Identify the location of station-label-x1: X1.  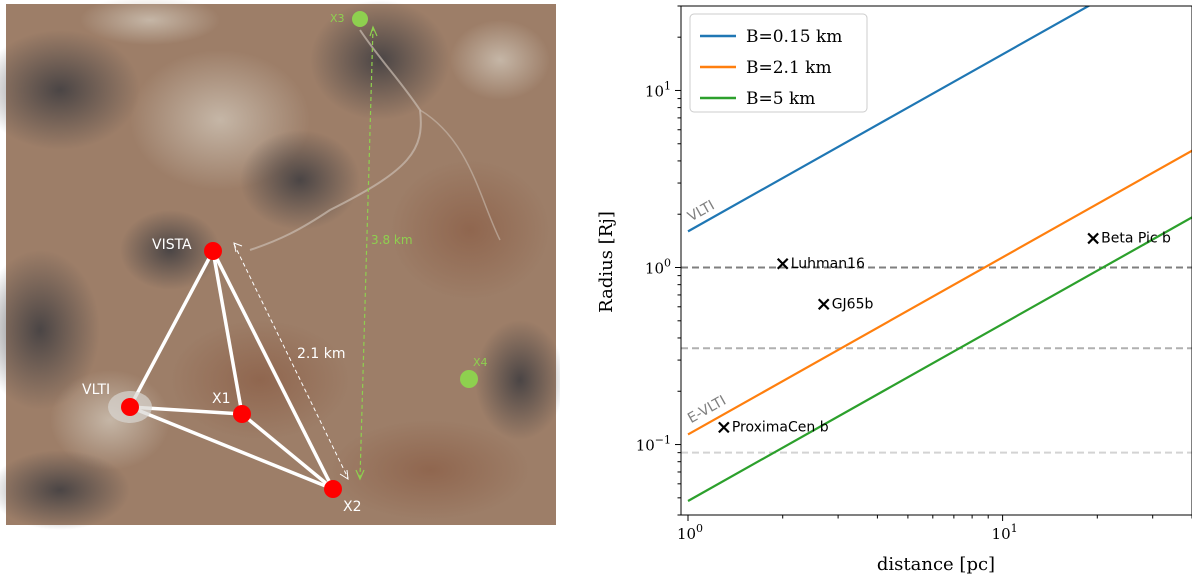
(221, 399).